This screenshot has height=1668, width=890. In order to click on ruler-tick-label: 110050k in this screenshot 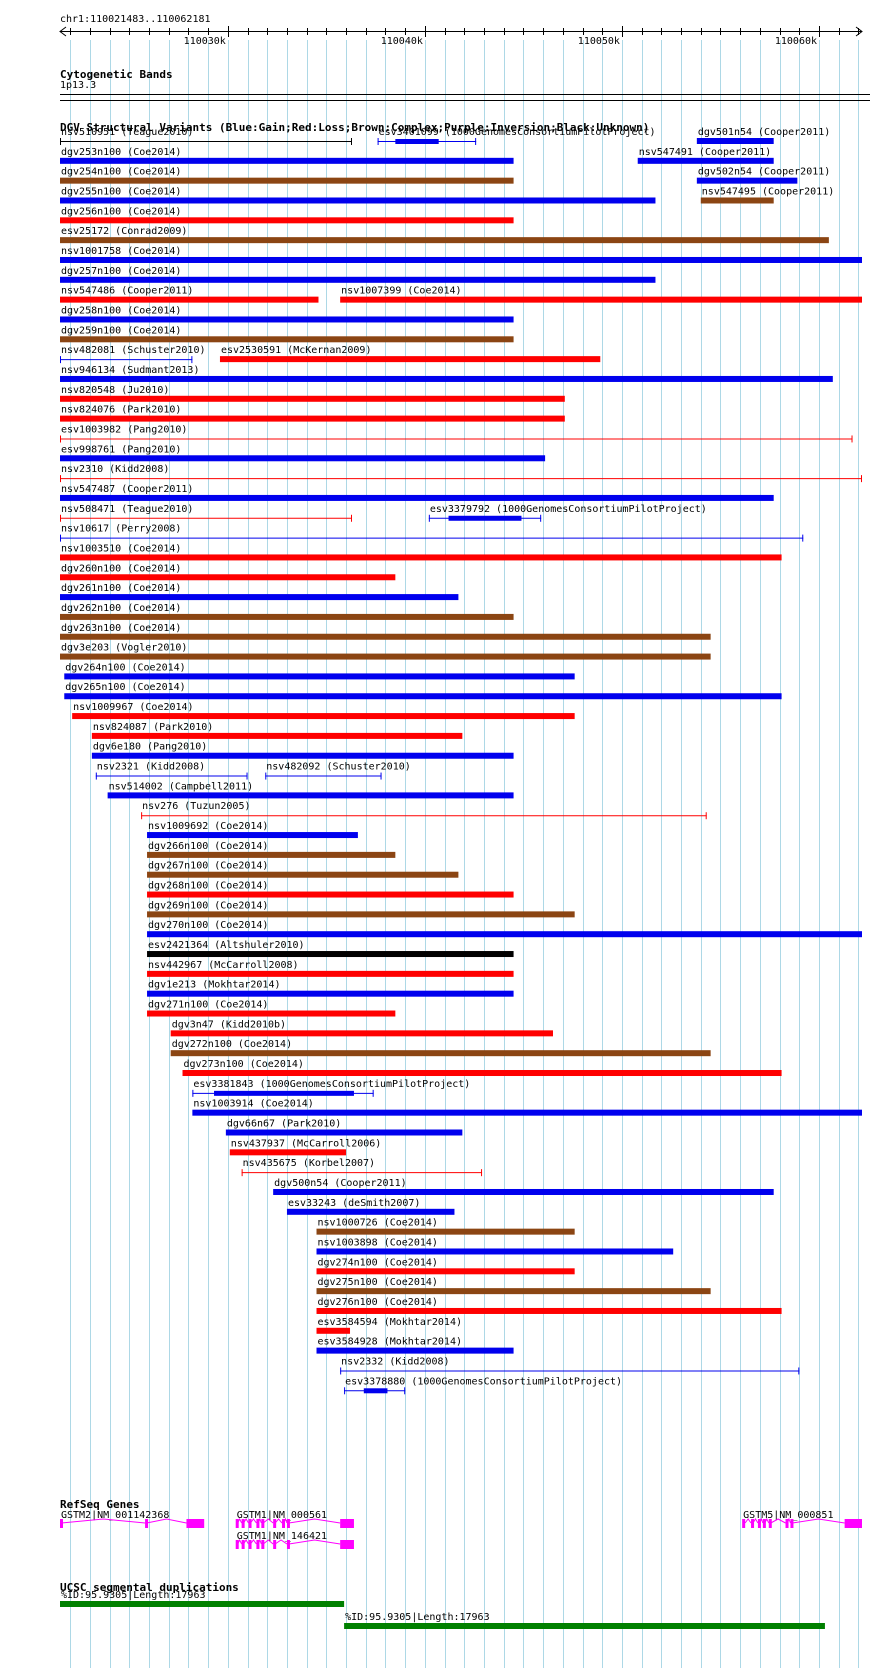, I will do `click(599, 41)`.